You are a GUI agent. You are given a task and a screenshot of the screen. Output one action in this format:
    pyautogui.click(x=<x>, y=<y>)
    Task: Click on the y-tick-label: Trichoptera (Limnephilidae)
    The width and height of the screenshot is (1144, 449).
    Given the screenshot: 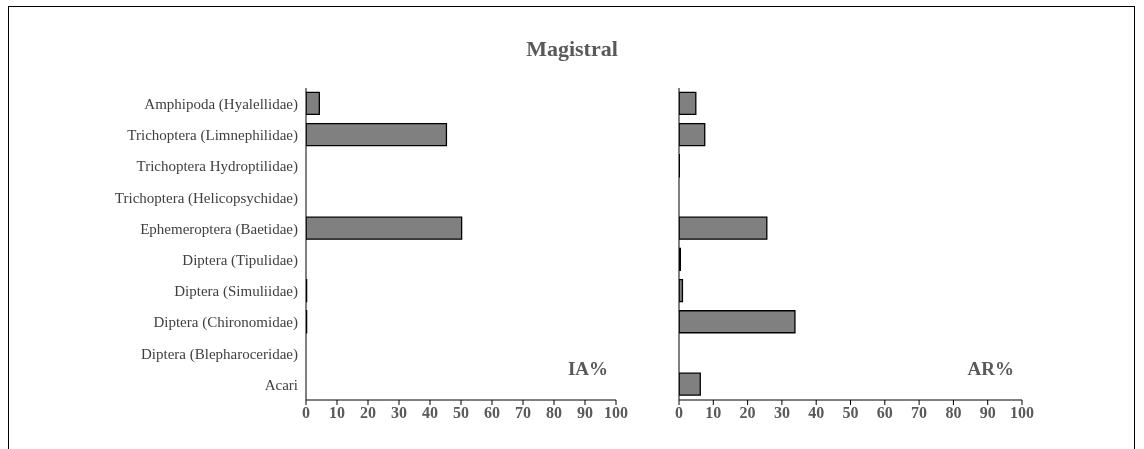 What is the action you would take?
    pyautogui.click(x=212, y=136)
    